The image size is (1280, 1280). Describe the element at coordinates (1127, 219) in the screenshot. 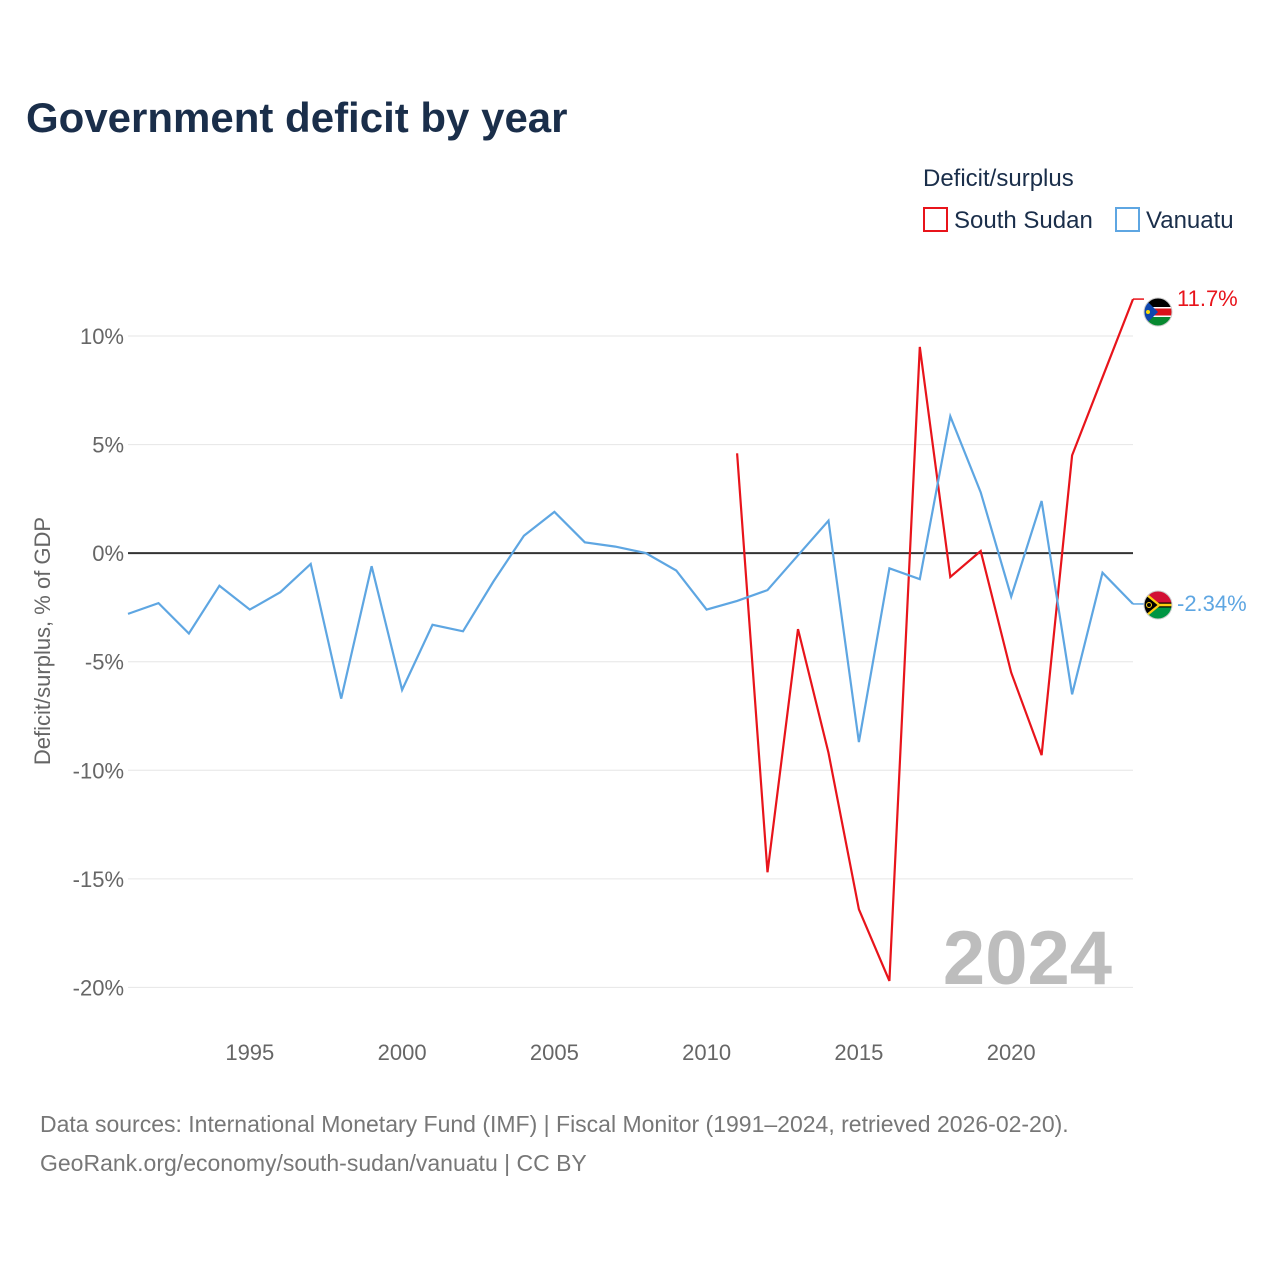

I see `legend-swatch-vanuatu` at that location.